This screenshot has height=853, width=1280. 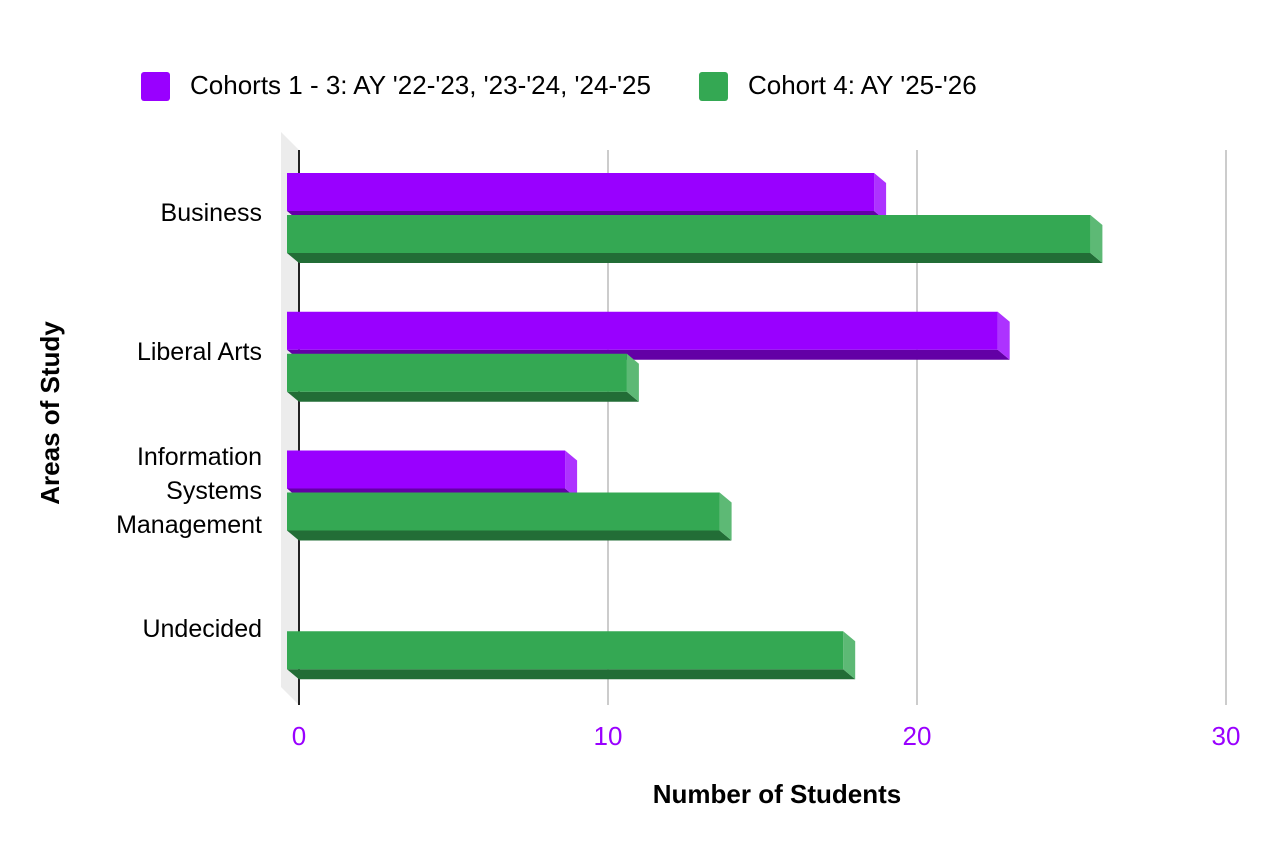 I want to click on x-tick-label: 30, so click(x=1226, y=736).